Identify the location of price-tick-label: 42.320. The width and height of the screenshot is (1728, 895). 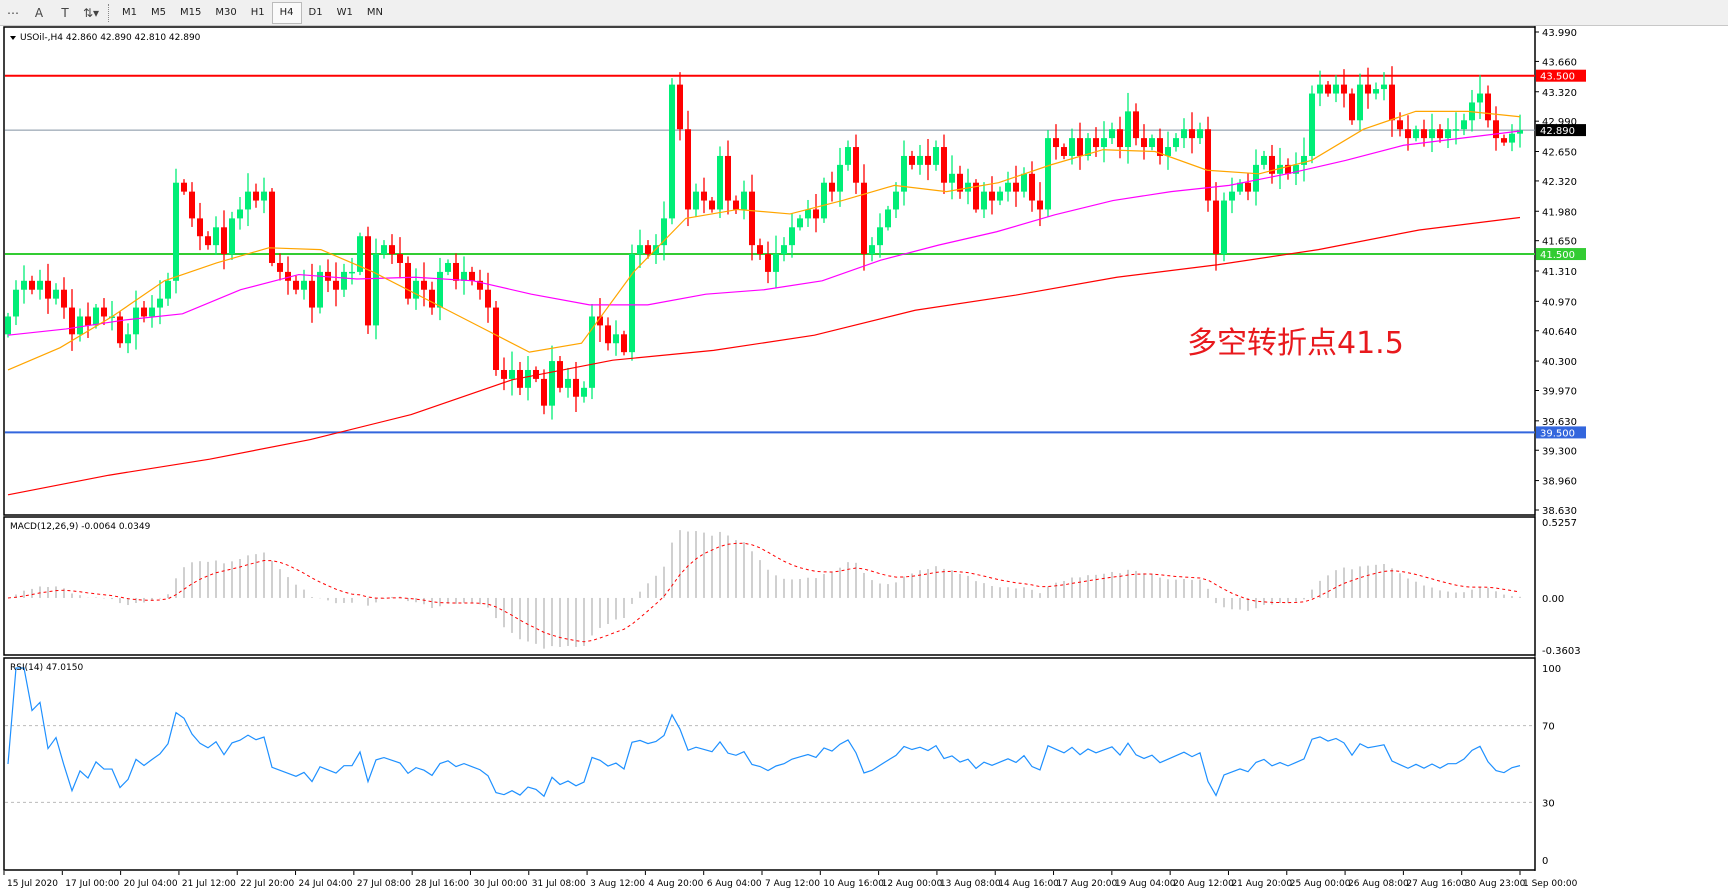
(1559, 182).